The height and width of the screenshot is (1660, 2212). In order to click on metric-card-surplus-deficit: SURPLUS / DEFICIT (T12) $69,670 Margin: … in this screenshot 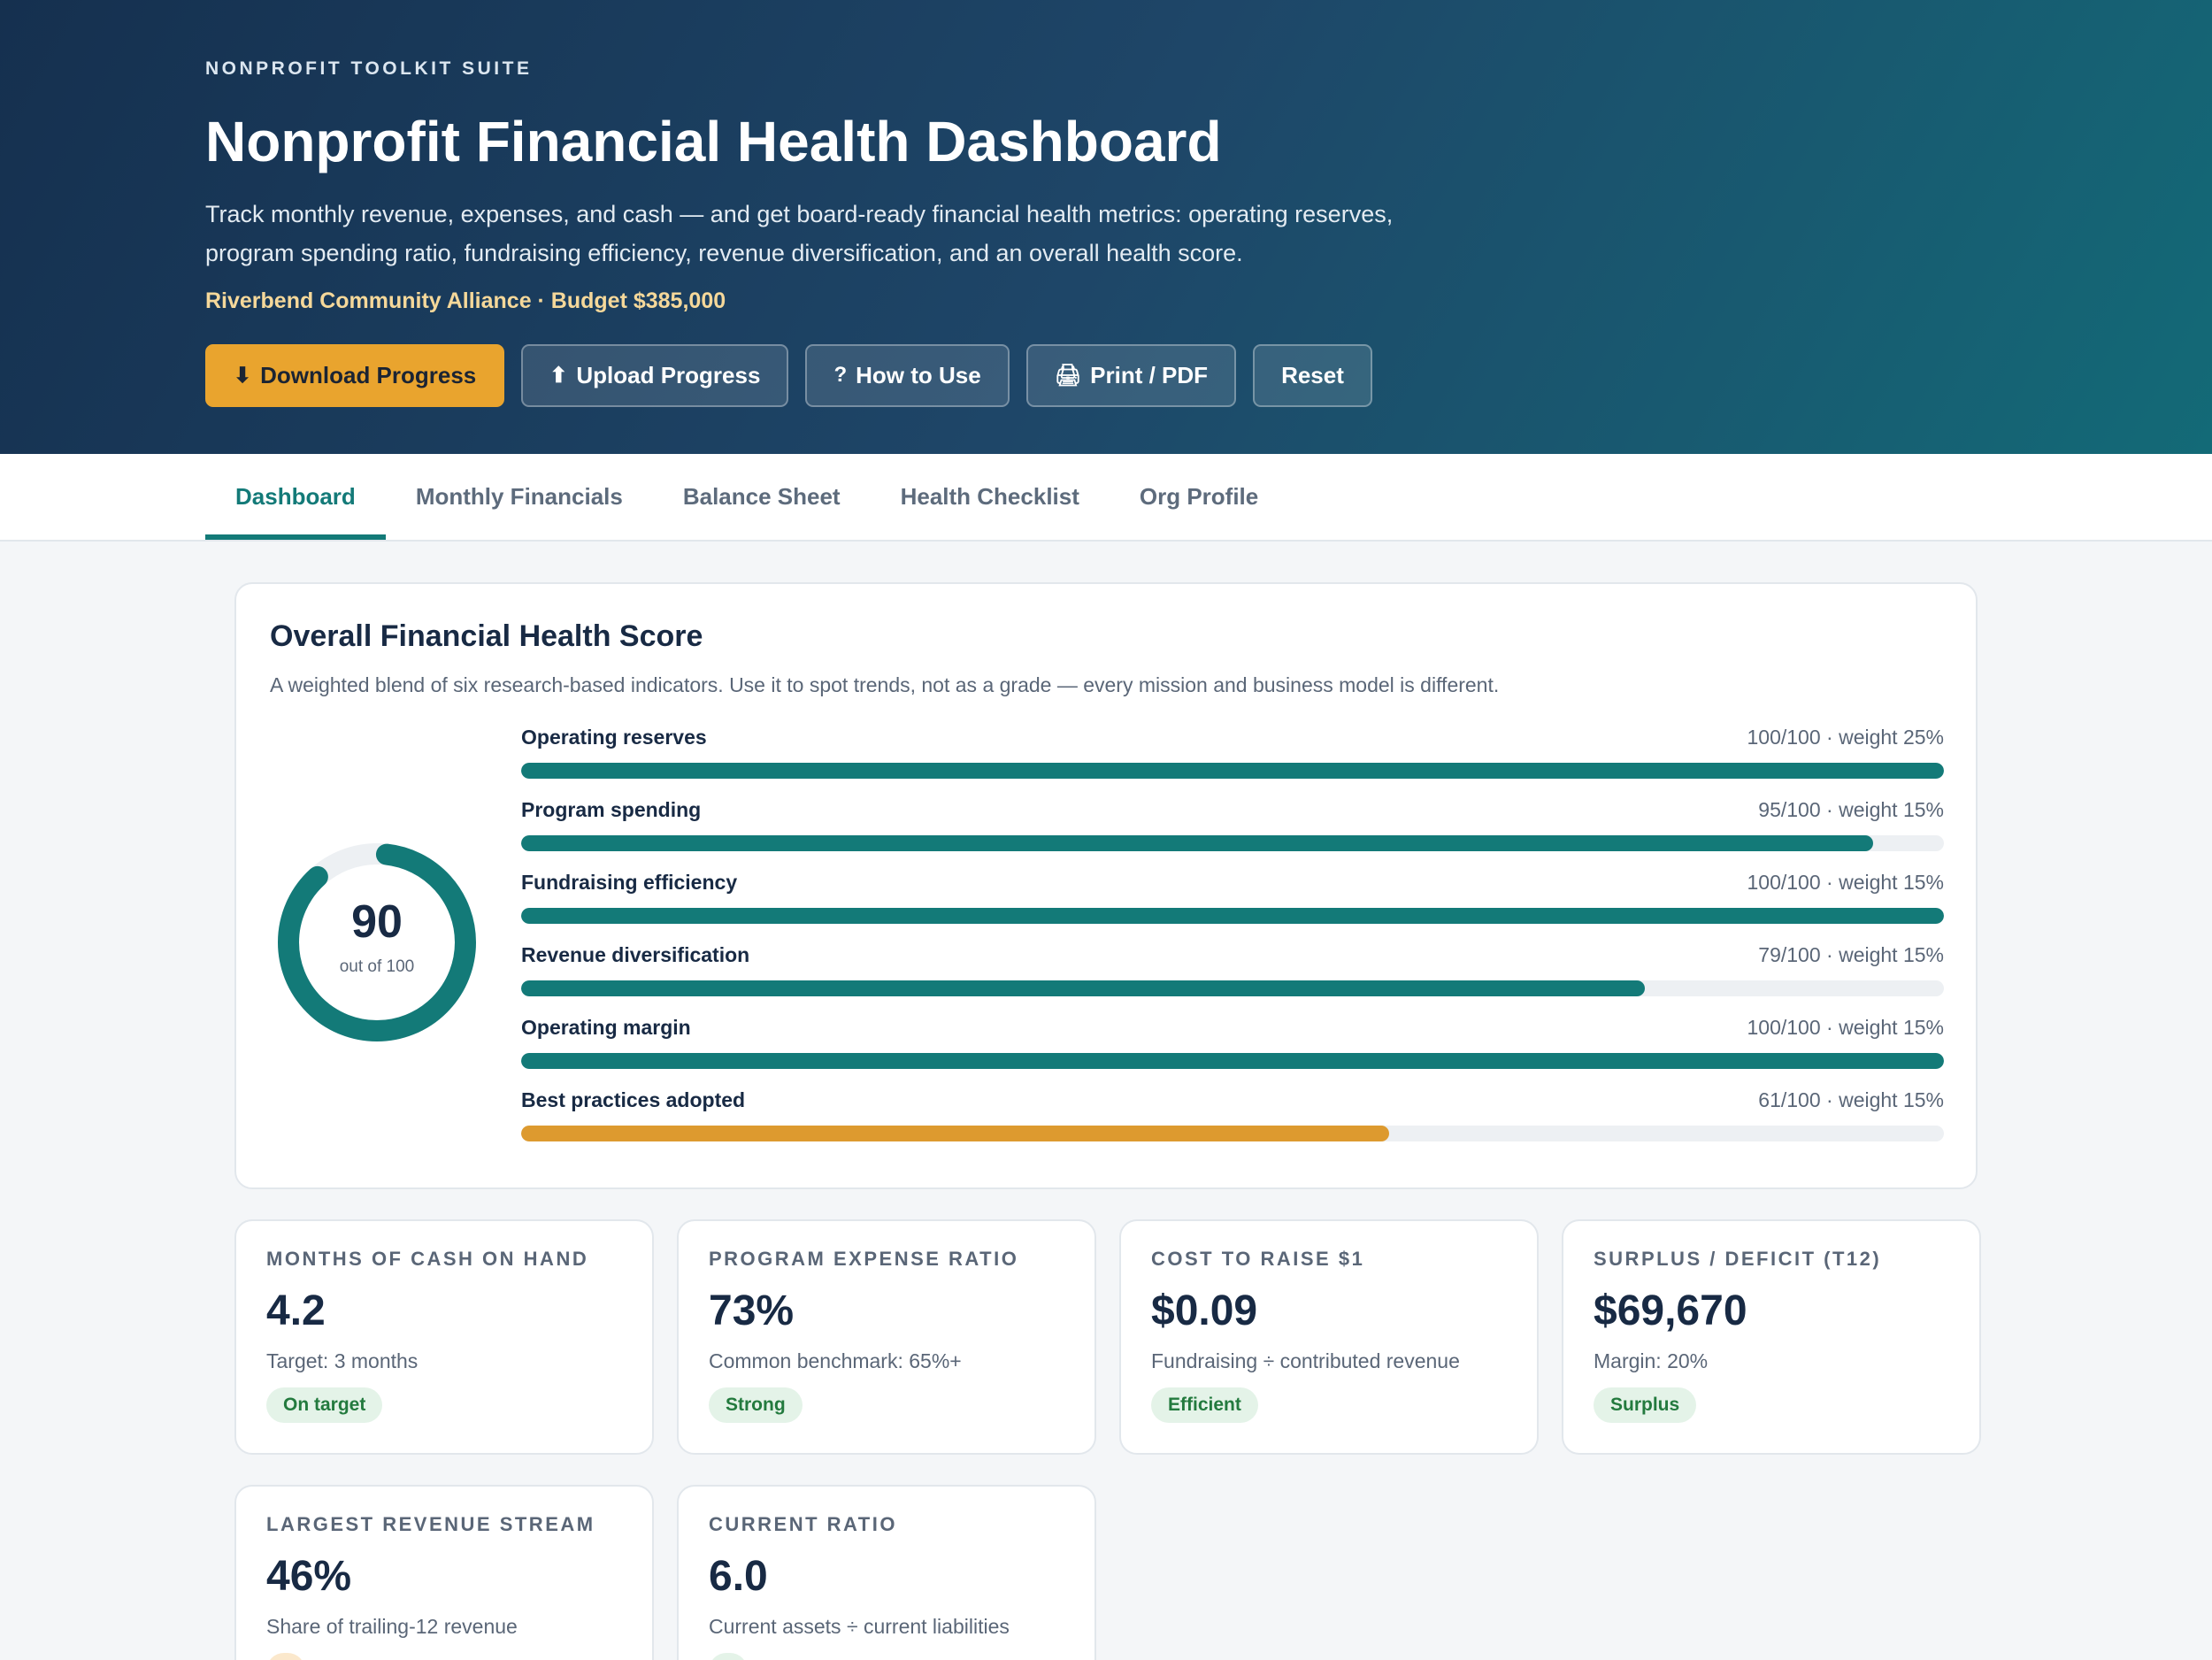, I will do `click(1772, 1337)`.